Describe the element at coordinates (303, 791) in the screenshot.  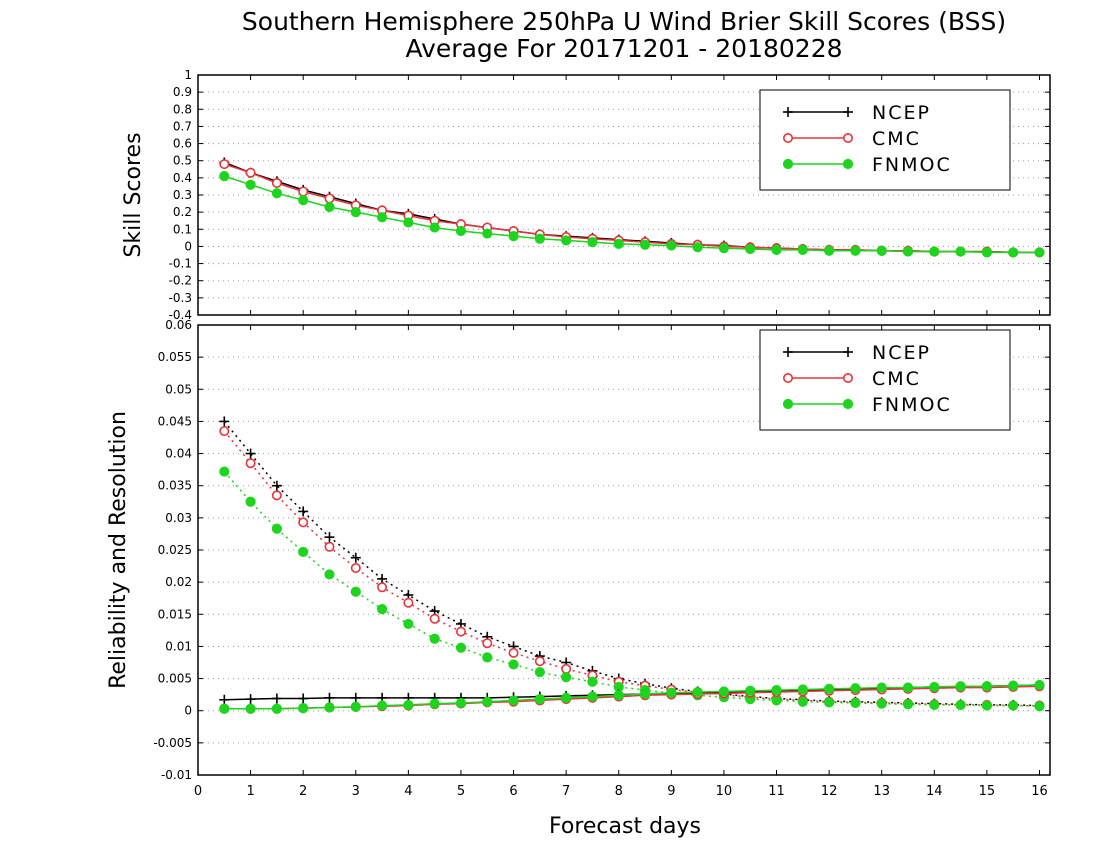
I see `x-tick-label: 2` at that location.